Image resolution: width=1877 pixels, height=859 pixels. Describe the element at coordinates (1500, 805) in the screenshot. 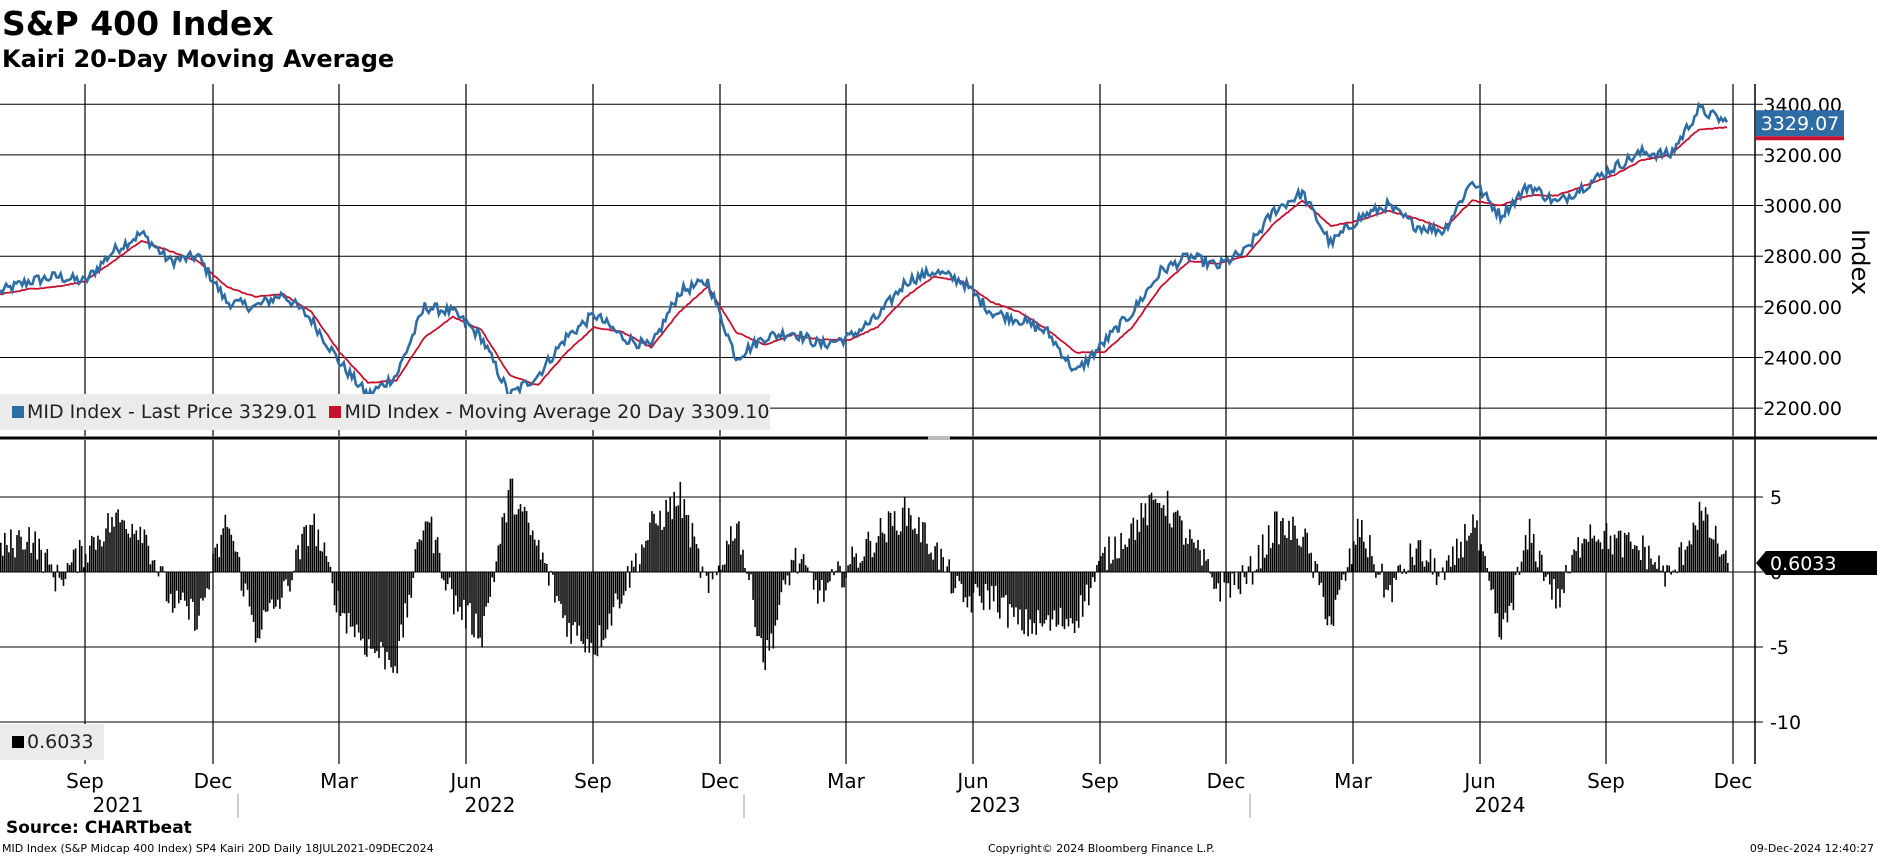

I see `x-year-label: 2024` at that location.